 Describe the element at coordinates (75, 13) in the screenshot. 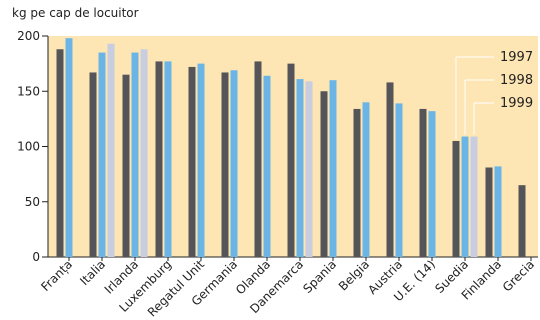

I see `y-axis-label: kg pe cap de locuitor` at that location.